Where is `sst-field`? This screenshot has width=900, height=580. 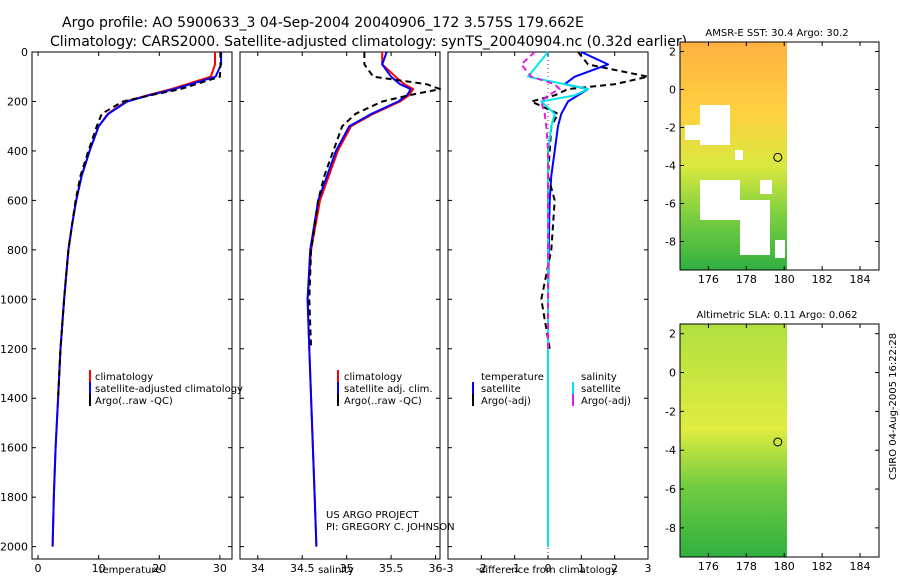
sst-field is located at coordinates (733, 156).